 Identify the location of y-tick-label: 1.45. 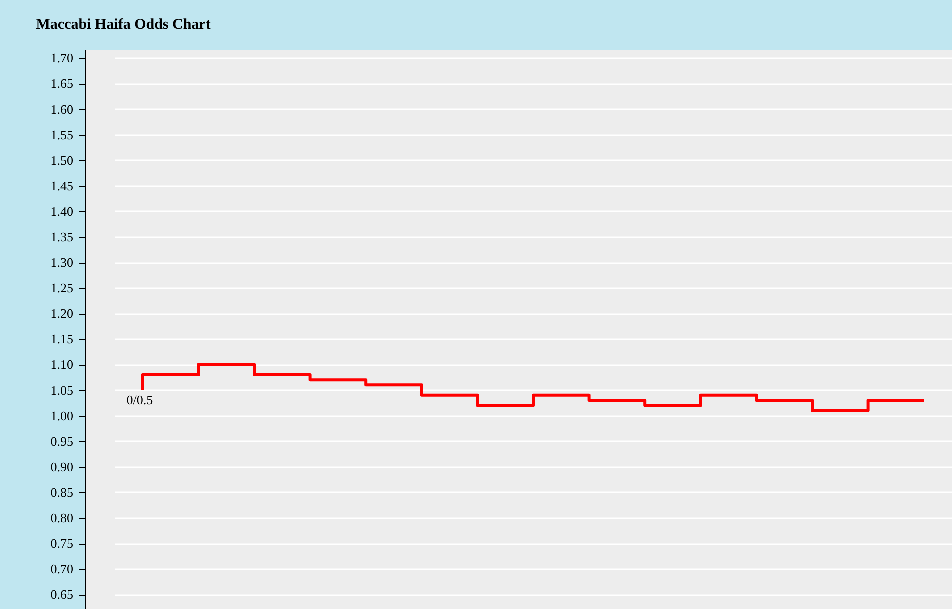
(62, 186).